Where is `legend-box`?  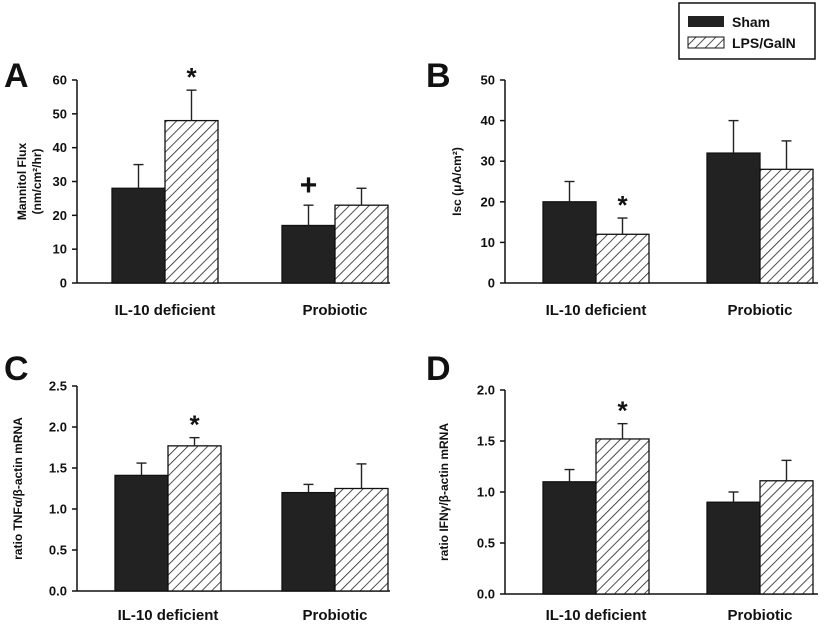
legend-box is located at coordinates (747, 31).